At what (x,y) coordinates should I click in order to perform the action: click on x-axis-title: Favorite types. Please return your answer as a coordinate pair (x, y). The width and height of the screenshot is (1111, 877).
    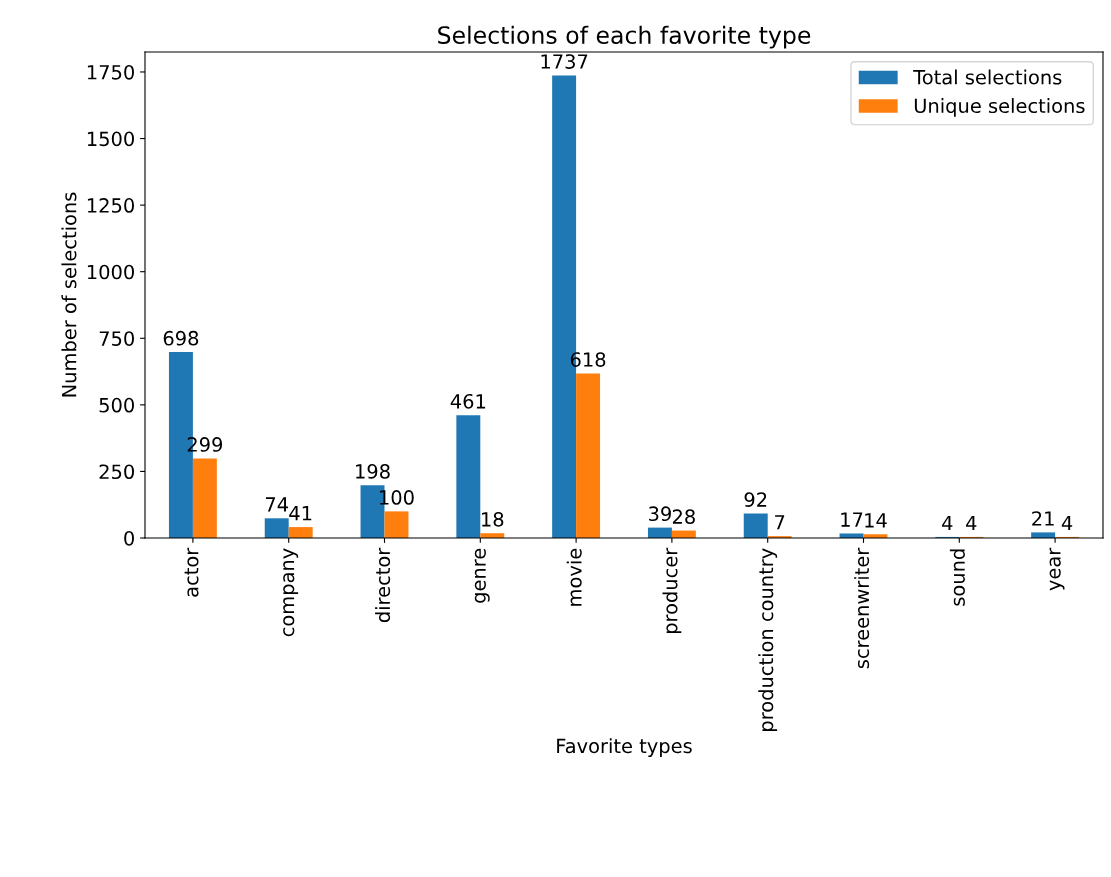
    Looking at the image, I should click on (624, 748).